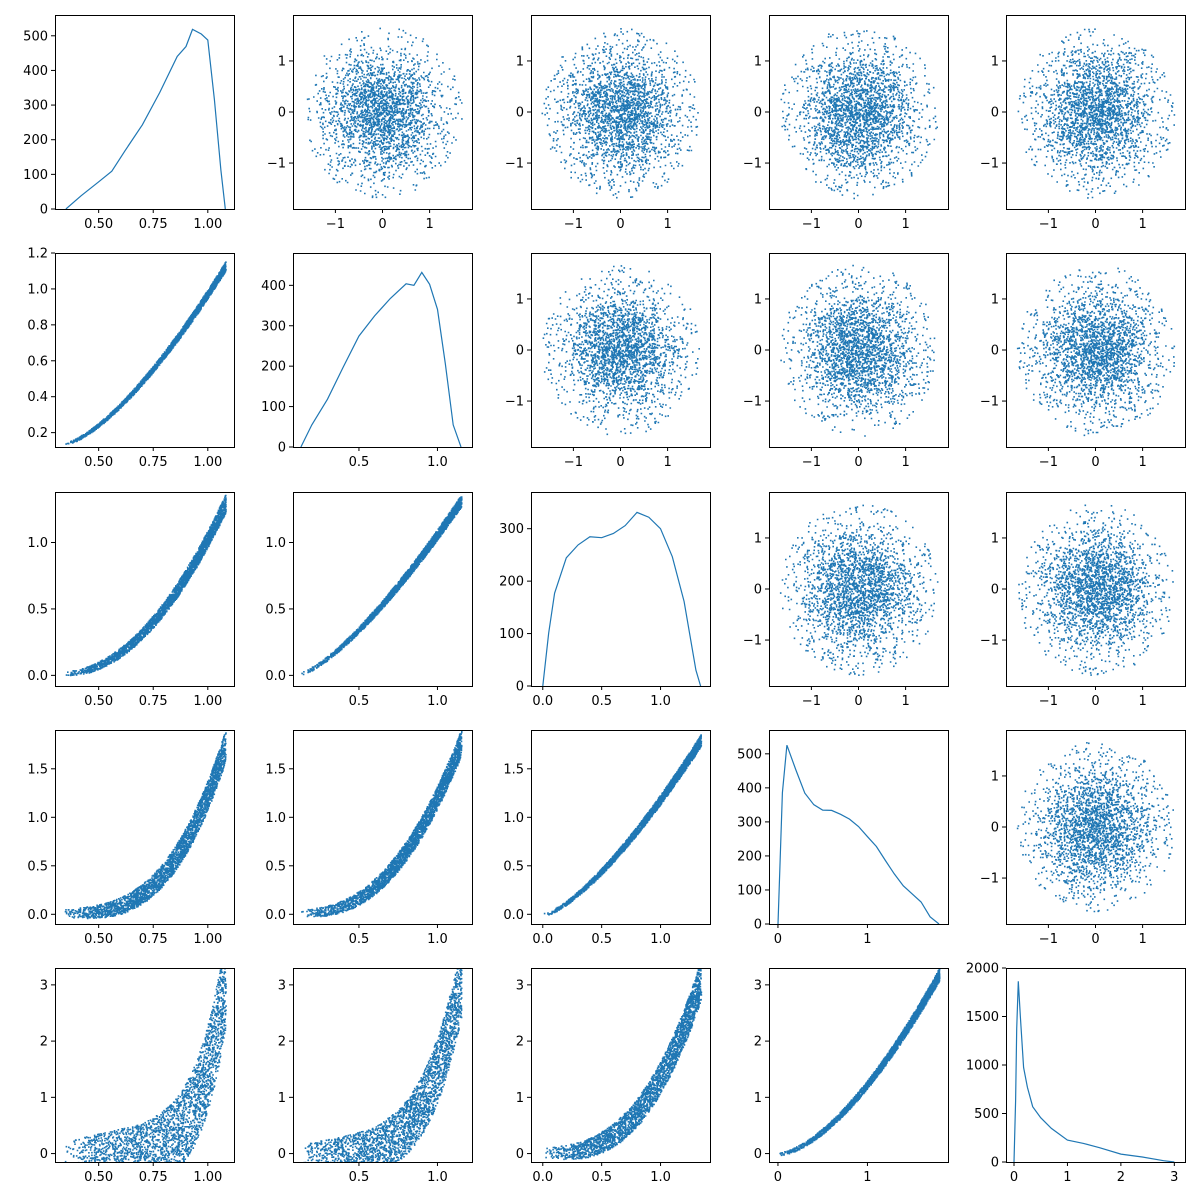 This screenshot has width=1200, height=1200. I want to click on y-tick-label: 0.6, so click(37, 361).